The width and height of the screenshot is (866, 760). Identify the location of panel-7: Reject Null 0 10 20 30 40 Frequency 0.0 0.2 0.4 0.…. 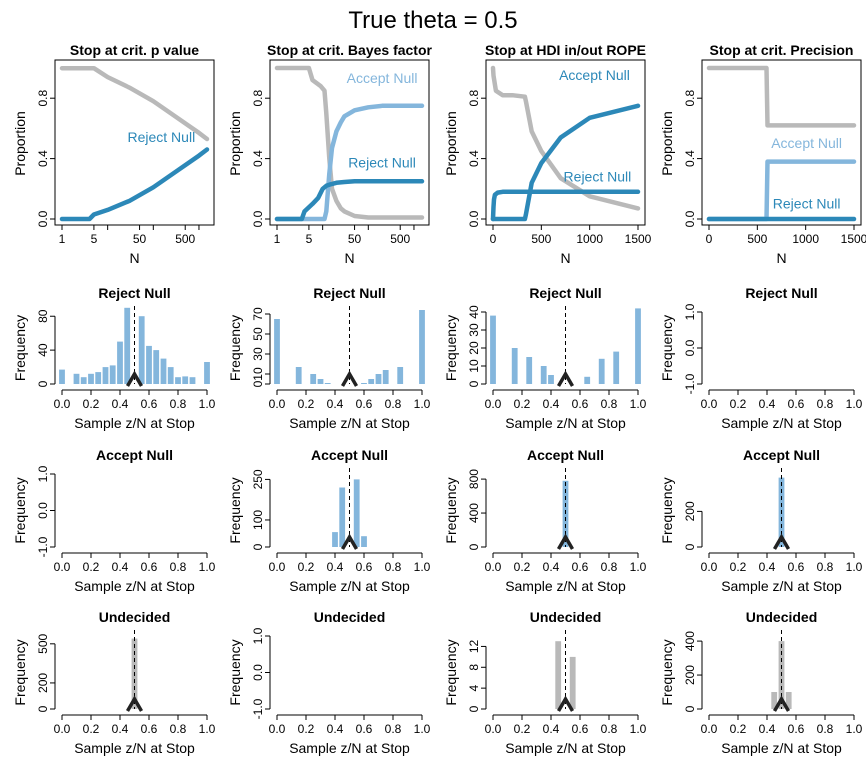
(545, 358).